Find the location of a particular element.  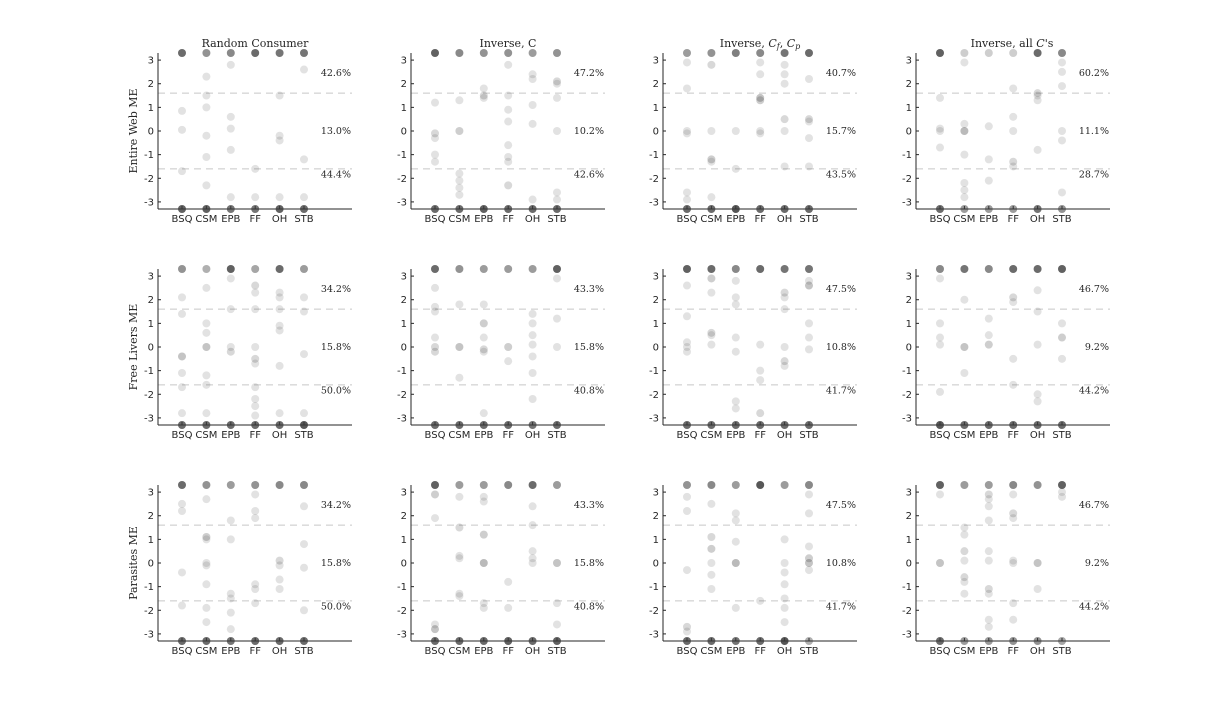

y-tick-label: 0 is located at coordinates (656, 132).